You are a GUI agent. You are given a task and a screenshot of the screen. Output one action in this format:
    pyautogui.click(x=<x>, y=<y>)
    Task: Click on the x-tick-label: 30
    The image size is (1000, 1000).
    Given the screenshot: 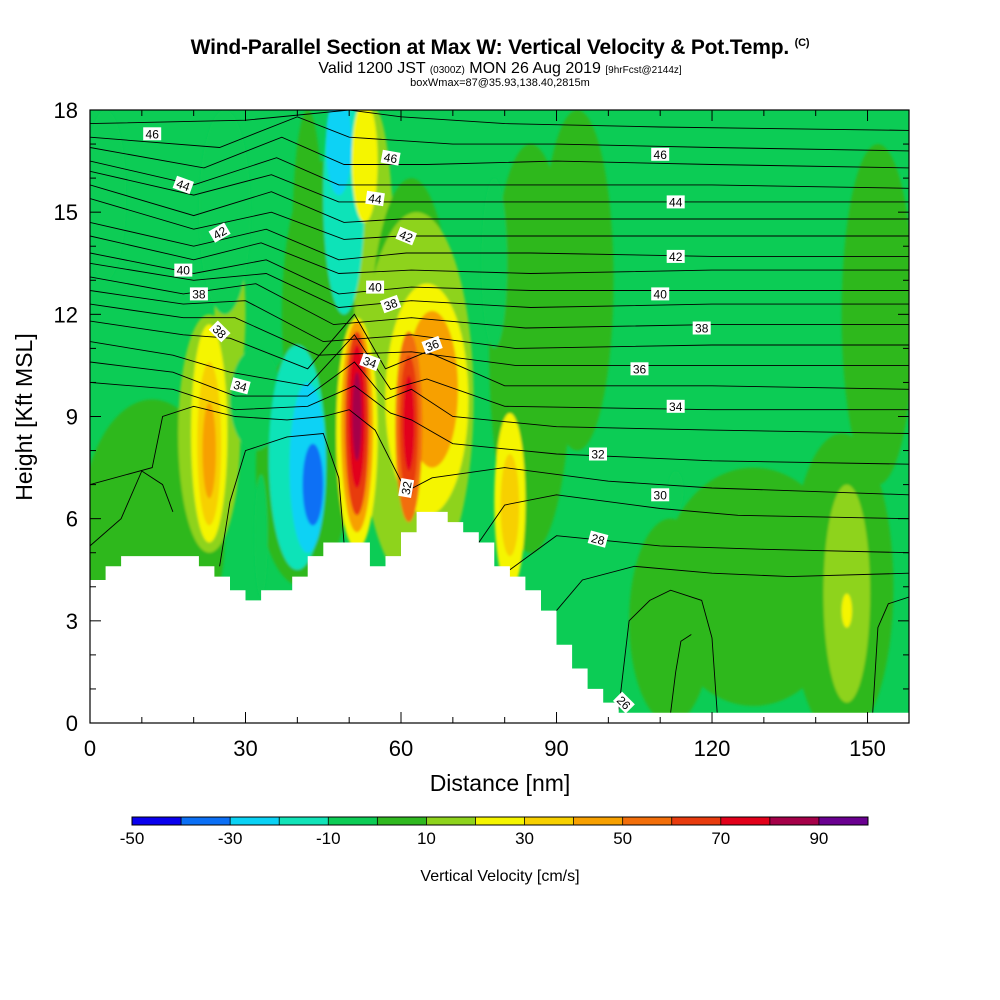 What is the action you would take?
    pyautogui.click(x=245, y=748)
    